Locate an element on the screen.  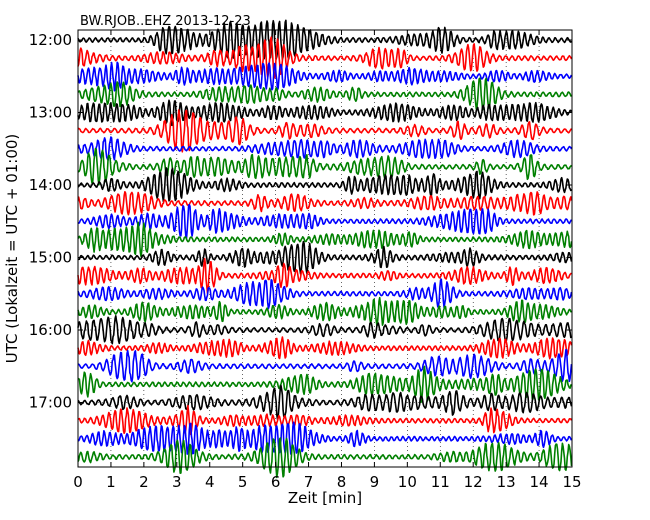
x-tick-label: 1 is located at coordinates (111, 482).